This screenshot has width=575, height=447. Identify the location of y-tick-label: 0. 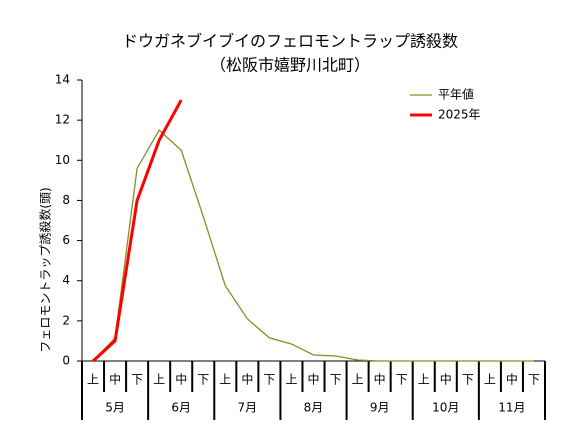
(66, 361).